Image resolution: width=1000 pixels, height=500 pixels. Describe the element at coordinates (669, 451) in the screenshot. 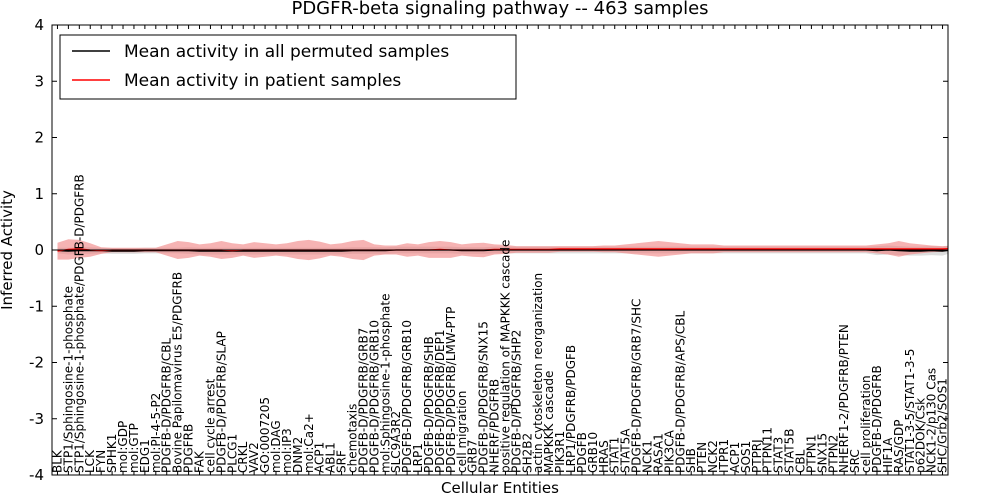

I see `category-label: PIK3CA` at that location.